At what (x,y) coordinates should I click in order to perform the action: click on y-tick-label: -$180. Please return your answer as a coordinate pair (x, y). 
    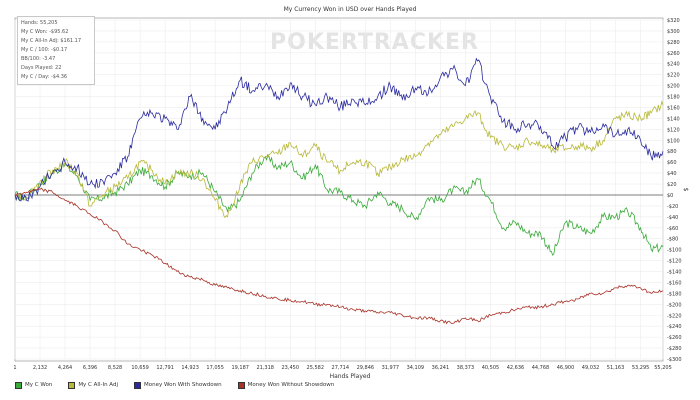
    Looking at the image, I should click on (674, 294).